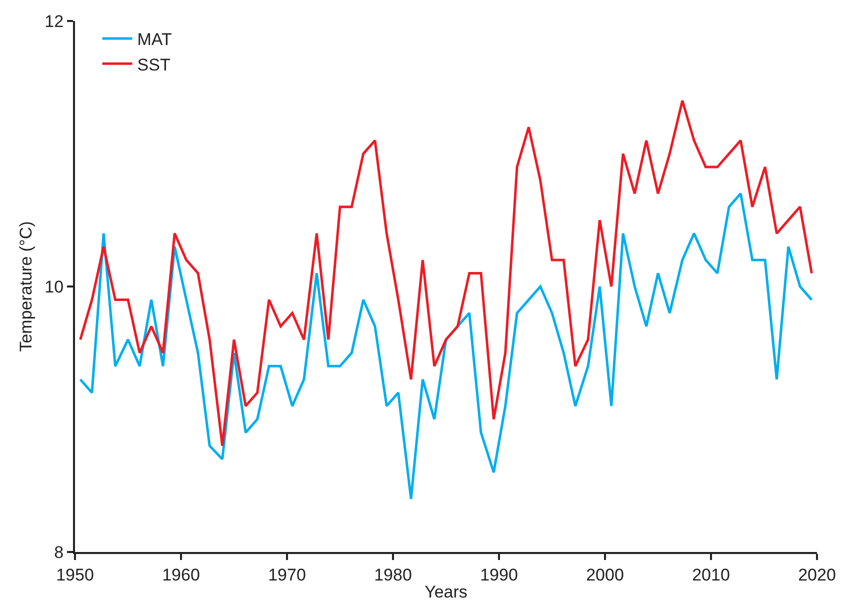 This screenshot has width=848, height=610. What do you see at coordinates (54, 21) in the screenshot?
I see `y-tick-label: 12` at bounding box center [54, 21].